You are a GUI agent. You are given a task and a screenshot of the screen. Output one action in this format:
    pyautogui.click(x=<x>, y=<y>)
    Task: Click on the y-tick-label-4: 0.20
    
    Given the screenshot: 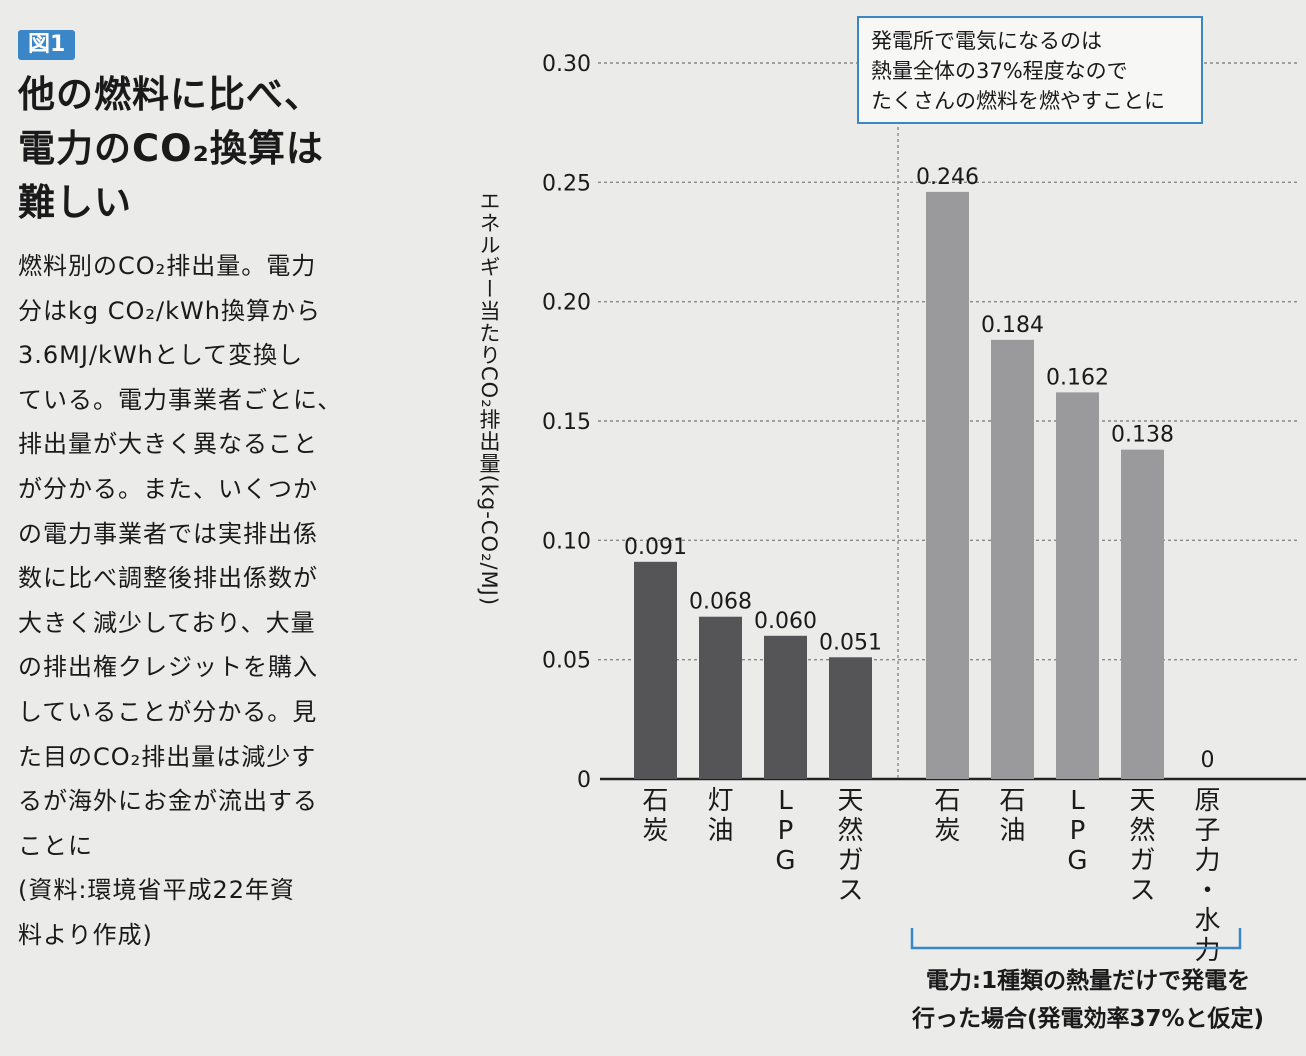 What is the action you would take?
    pyautogui.click(x=566, y=303)
    